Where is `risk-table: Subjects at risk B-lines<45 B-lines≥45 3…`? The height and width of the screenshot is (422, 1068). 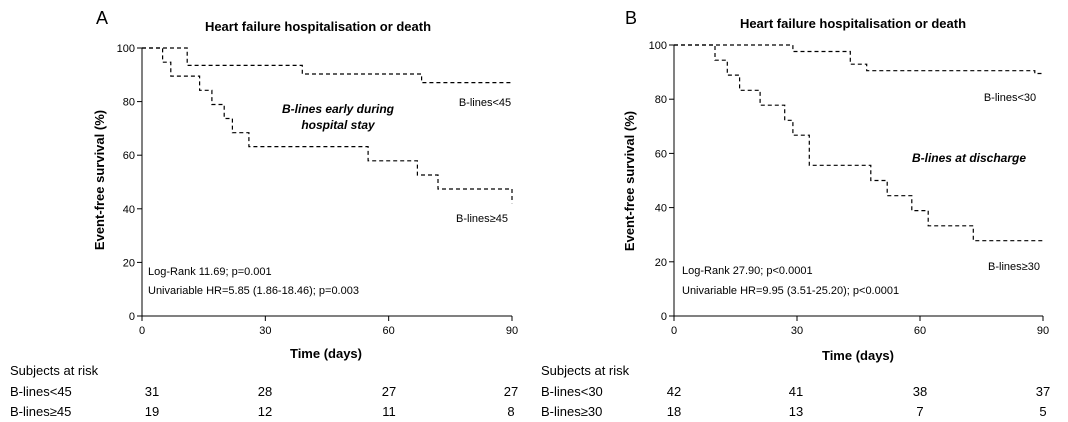 risk-table: Subjects at risk B-lines<45 B-lines≥45 3… is located at coordinates (264, 391).